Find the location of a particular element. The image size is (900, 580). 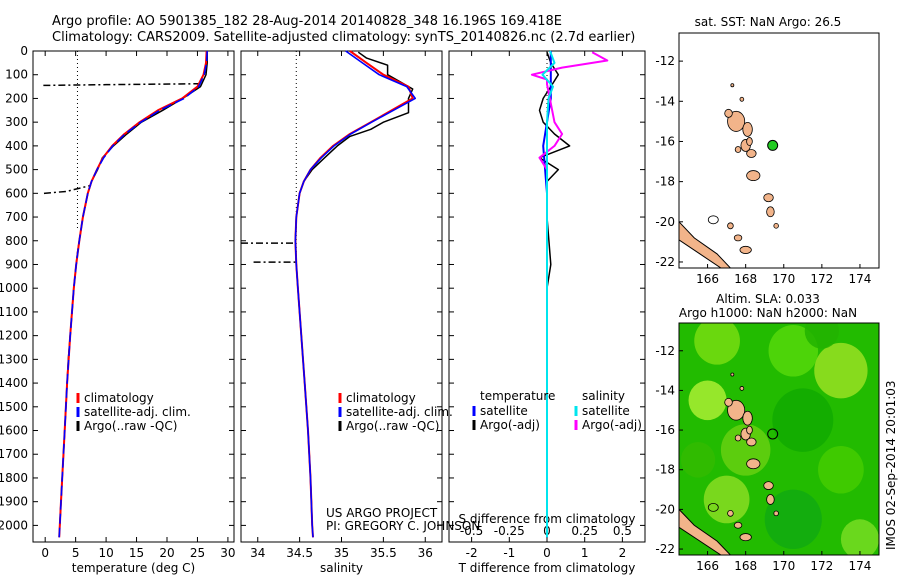

y-tick-label: 1900 is located at coordinates (14, 502).